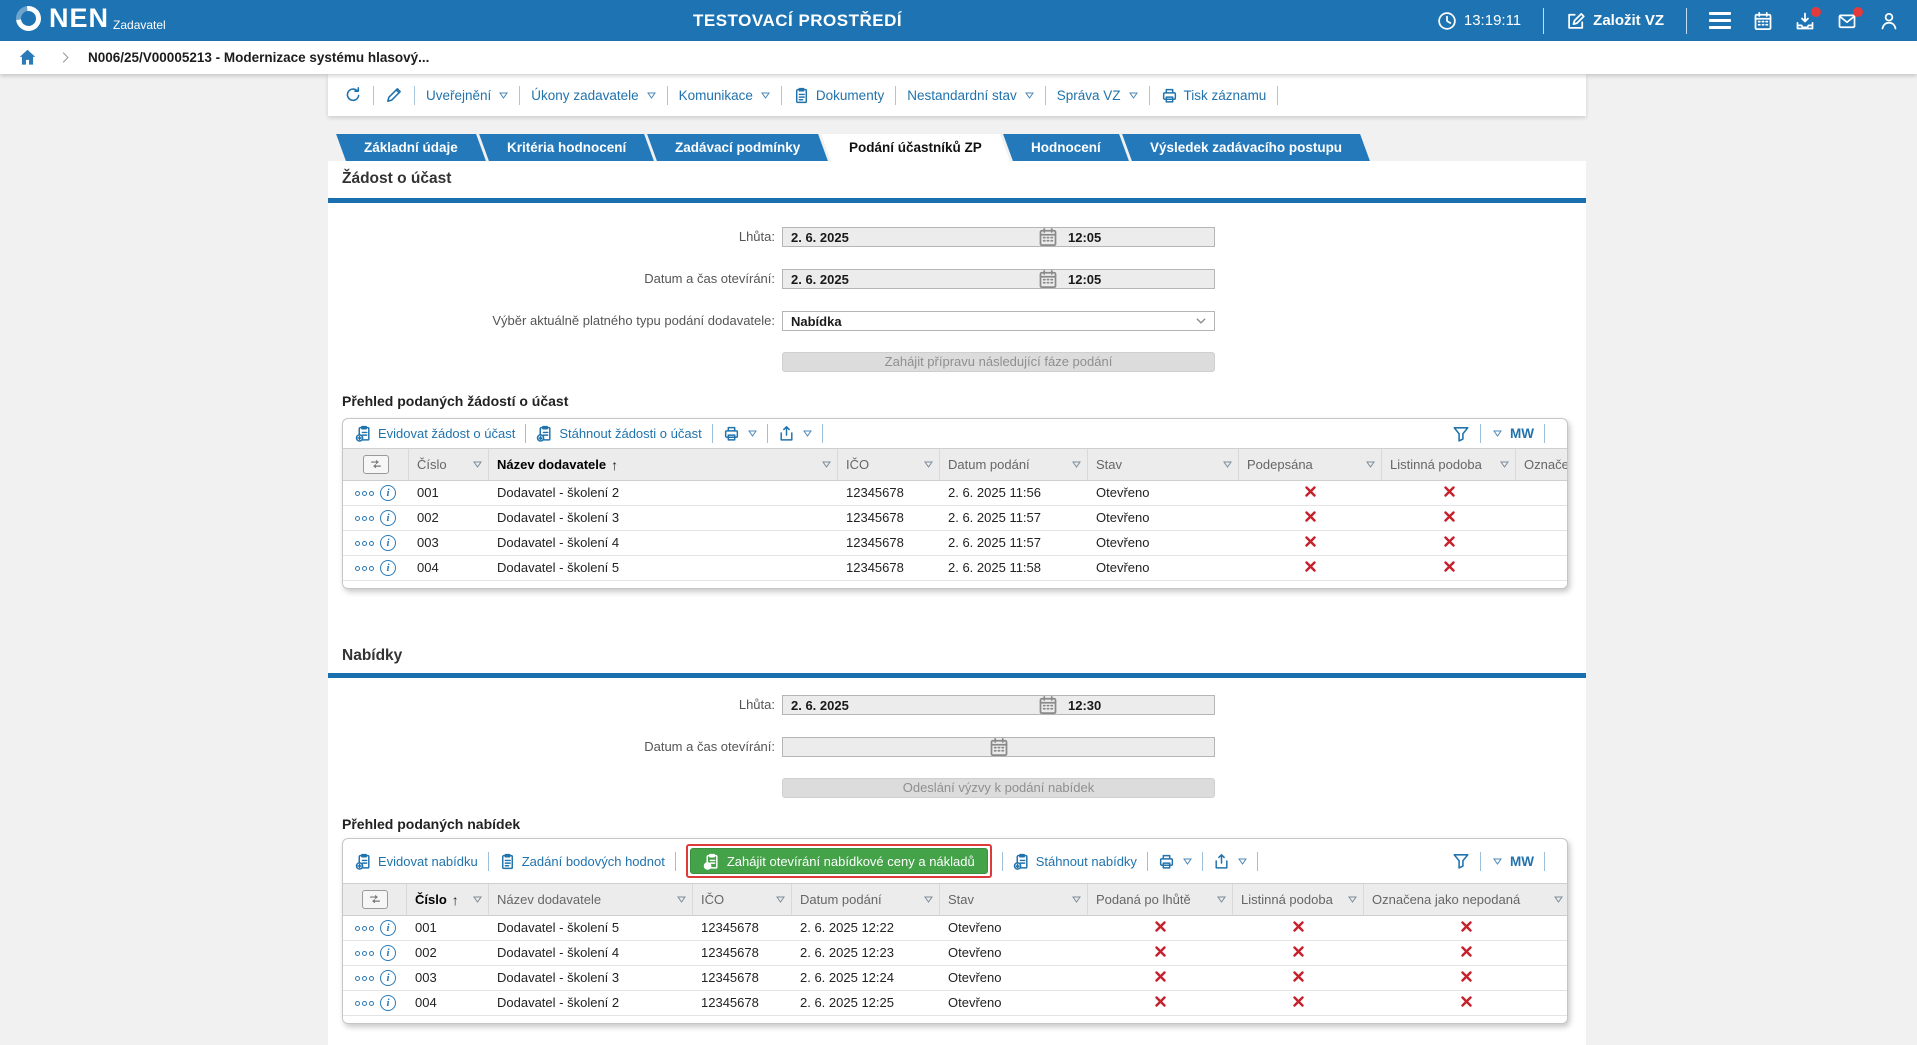 The image size is (1917, 1045). Describe the element at coordinates (435, 433) in the screenshot. I see `action-evidovat-dost-o-ast: Evidovat žádost o účast` at that location.